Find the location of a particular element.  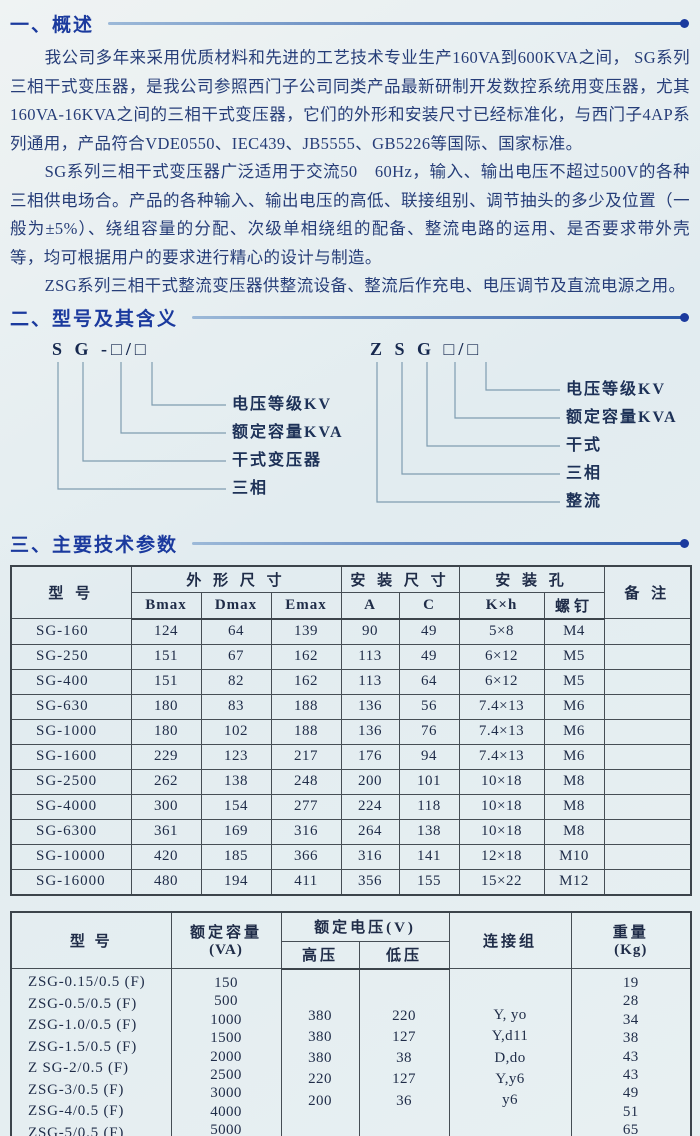

diagram-label: 电压等级KV is located at coordinates (616, 389).